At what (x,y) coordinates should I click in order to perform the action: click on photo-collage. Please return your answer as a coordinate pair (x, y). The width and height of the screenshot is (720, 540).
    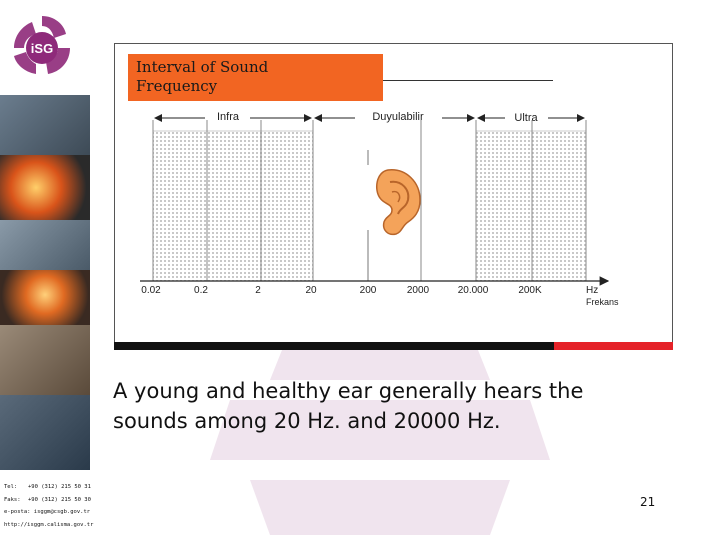
    Looking at the image, I should click on (45, 282).